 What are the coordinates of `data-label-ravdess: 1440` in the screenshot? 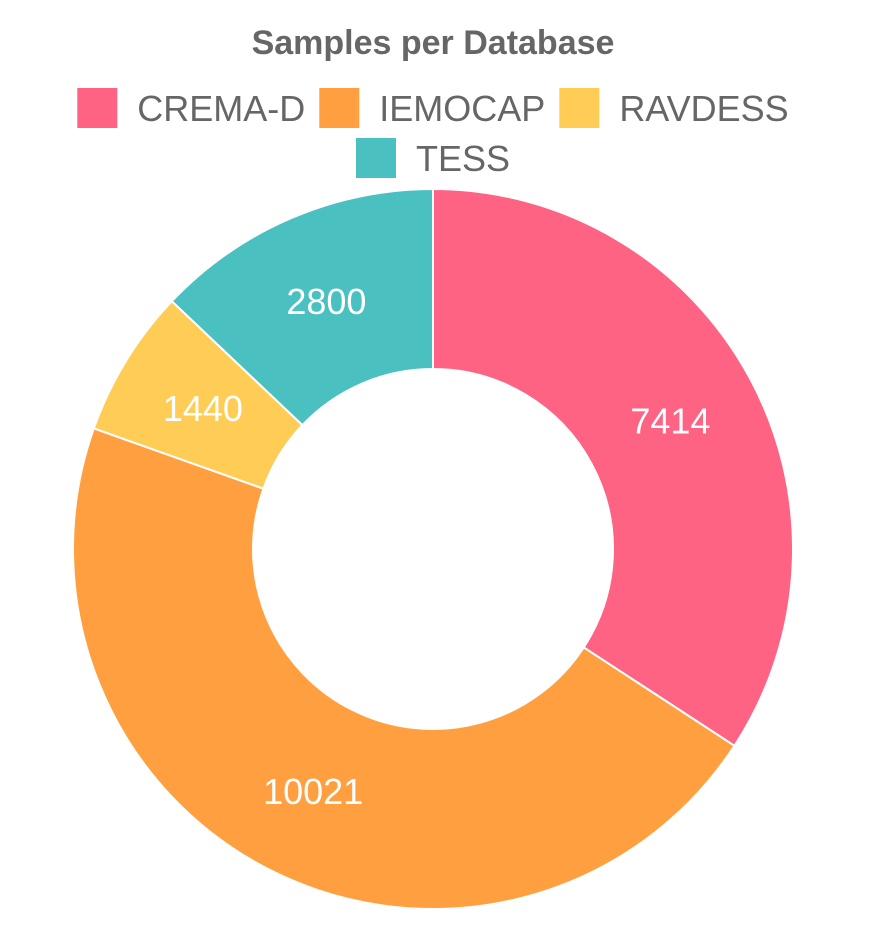 It's located at (203, 408).